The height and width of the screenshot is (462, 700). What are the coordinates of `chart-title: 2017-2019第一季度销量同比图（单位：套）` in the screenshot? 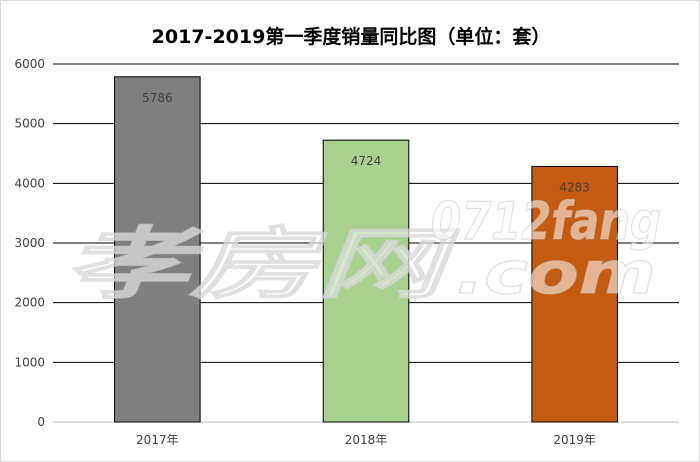 It's located at (351, 36).